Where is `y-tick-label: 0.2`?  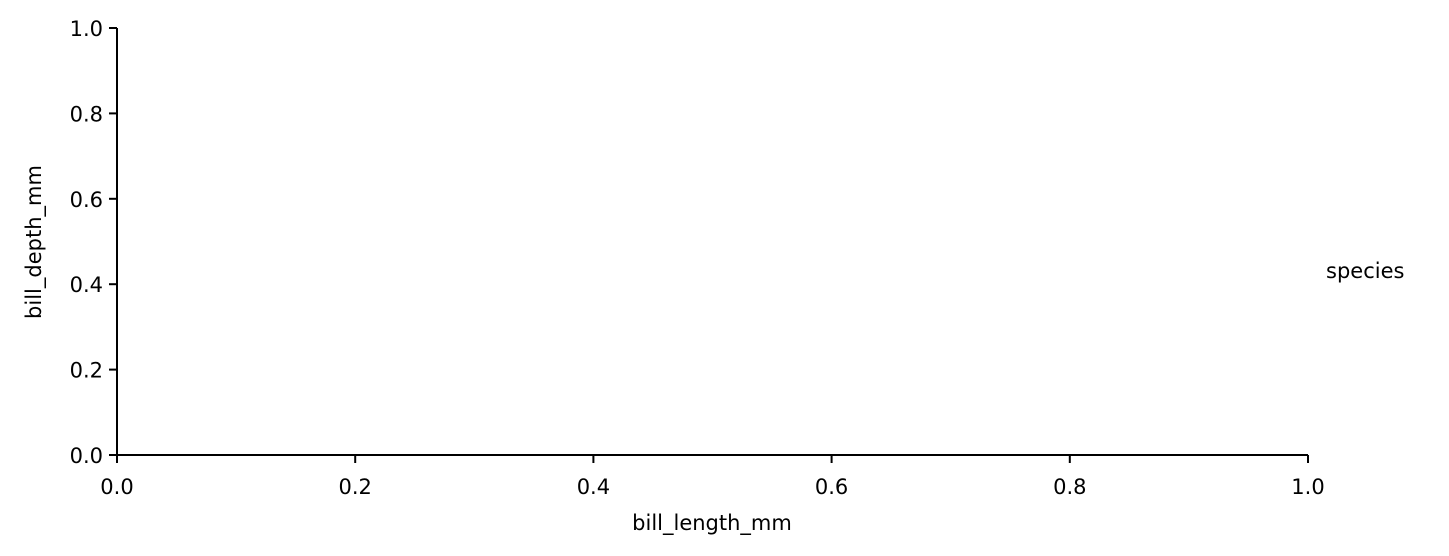
y-tick-label: 0.2 is located at coordinates (86, 371).